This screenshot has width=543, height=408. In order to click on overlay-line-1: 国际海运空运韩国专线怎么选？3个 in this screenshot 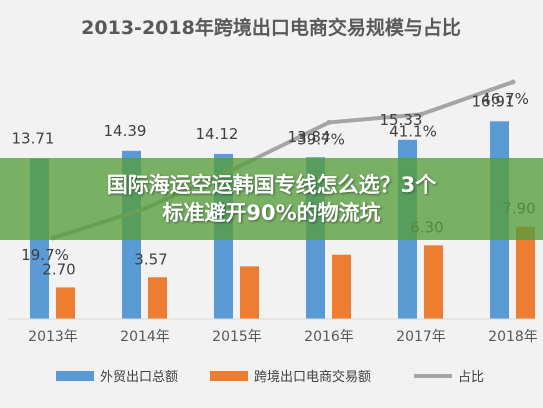, I will do `click(271, 185)`.